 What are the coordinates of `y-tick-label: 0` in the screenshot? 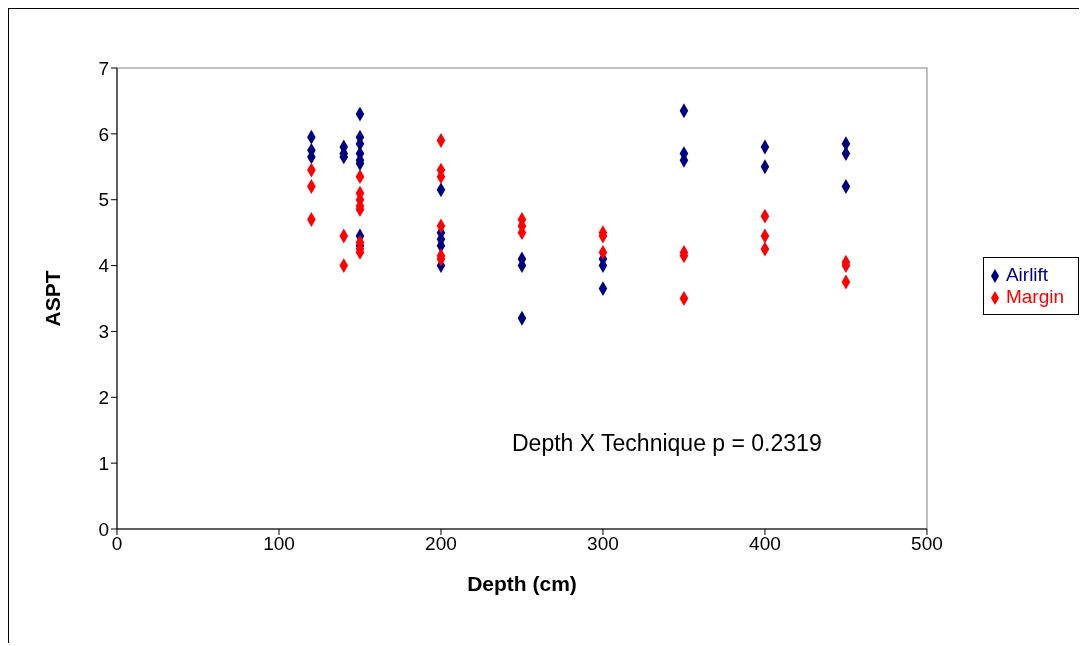 It's located at (103, 529).